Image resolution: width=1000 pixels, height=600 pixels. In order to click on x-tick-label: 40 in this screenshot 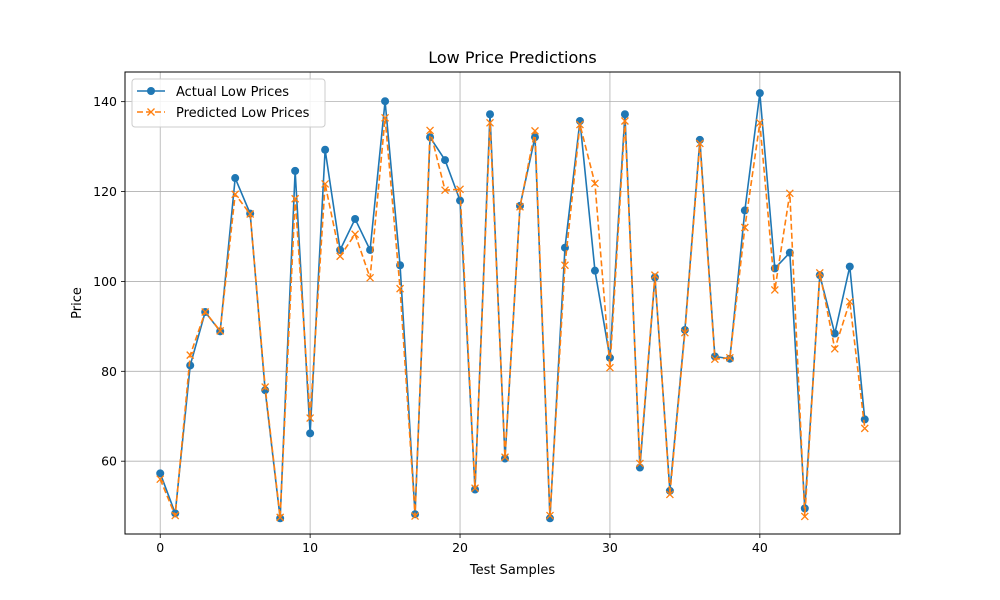, I will do `click(760, 547)`.